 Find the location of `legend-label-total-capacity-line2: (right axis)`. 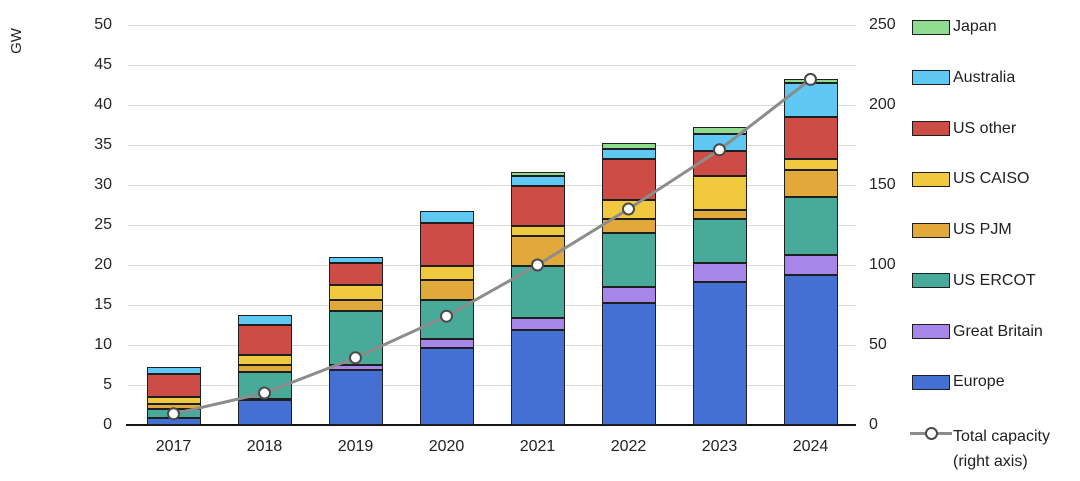

legend-label-total-capacity-line2: (right axis) is located at coordinates (990, 461).